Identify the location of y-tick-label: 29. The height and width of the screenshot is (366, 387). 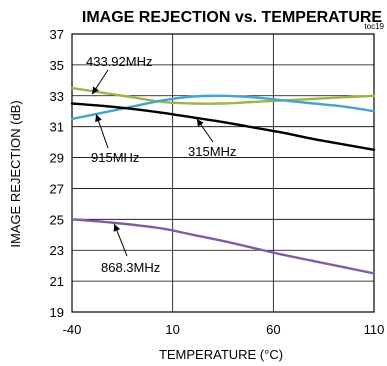
(57, 158).